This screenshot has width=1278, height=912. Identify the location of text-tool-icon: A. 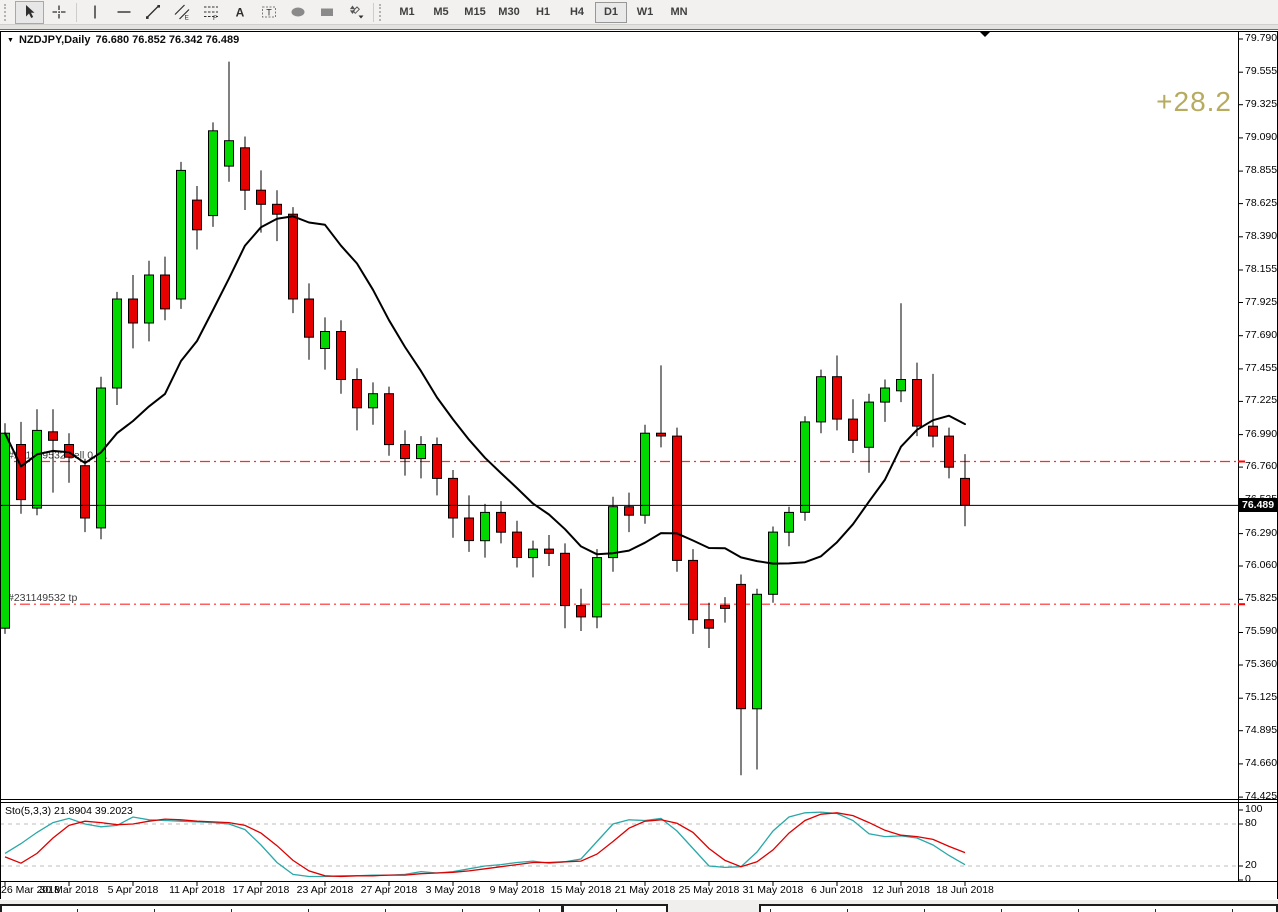
(239, 13).